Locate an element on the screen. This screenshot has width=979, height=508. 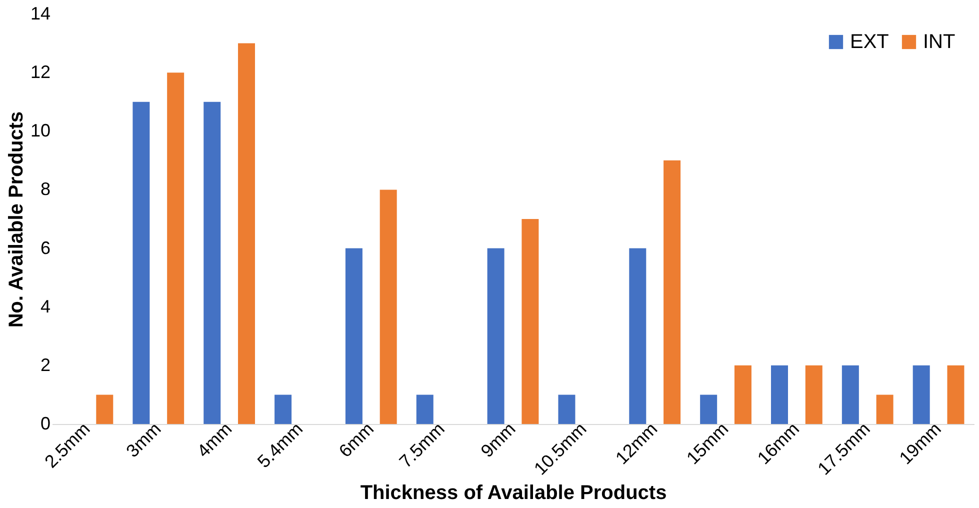
y-tick-label: 12 is located at coordinates (40, 72).